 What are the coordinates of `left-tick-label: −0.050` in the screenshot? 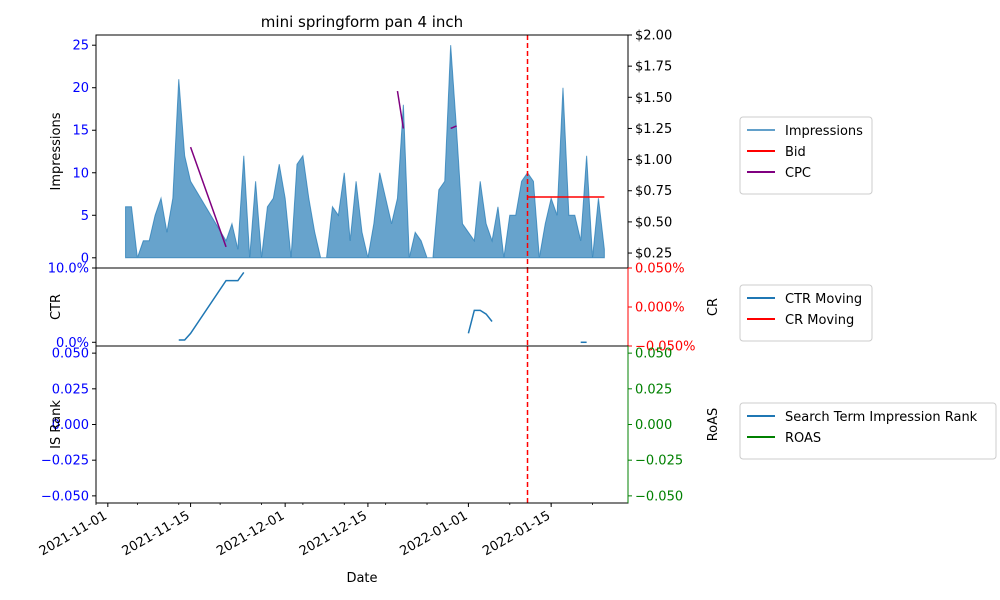 It's located at (65, 496).